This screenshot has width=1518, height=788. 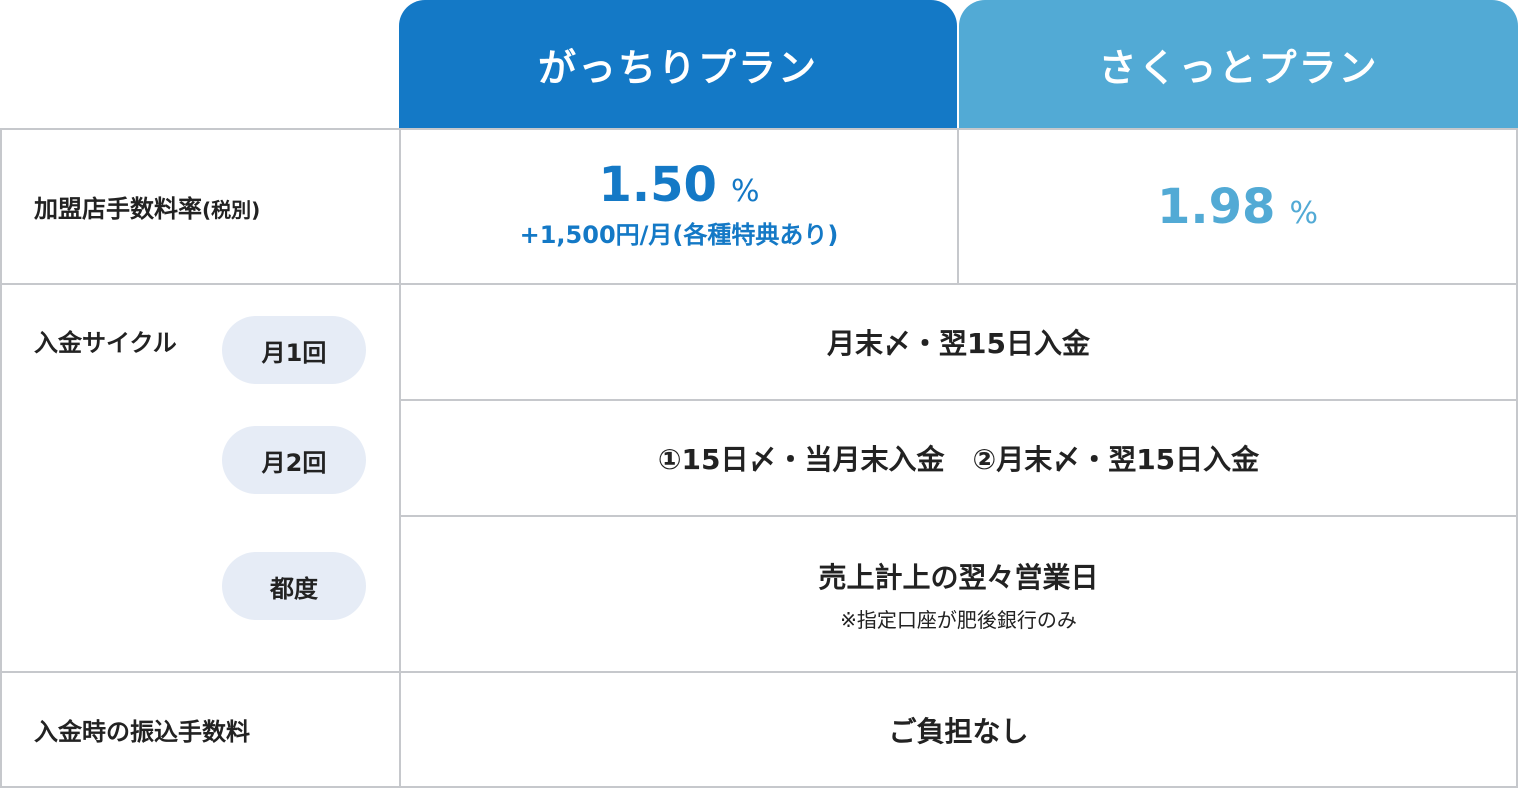 I want to click on cycle-value-cell: ①15日〆・当月末入金 ②月末〆・翌15日入金, so click(x=958, y=458).